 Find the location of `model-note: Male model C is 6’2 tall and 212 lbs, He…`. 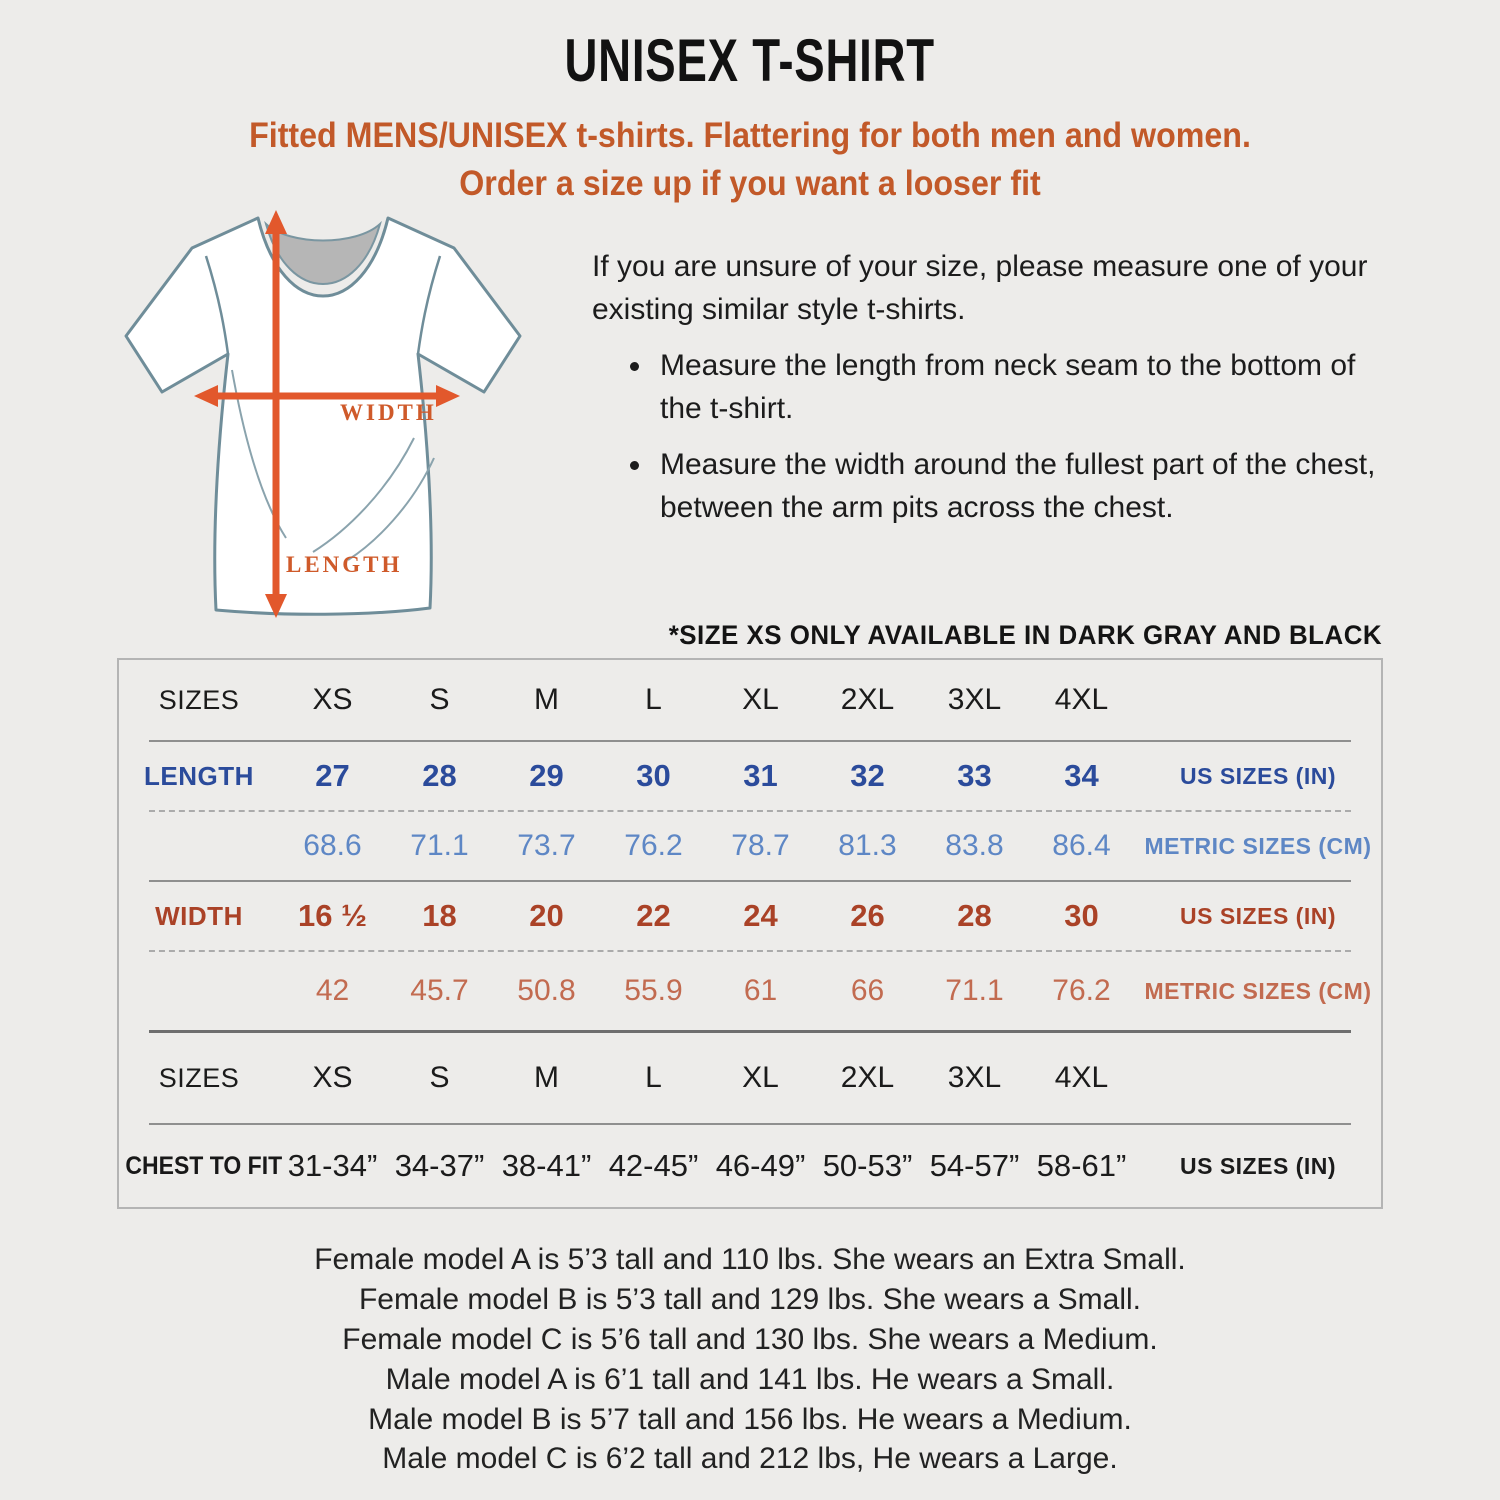

model-note: Male model C is 6’2 tall and 212 lbs, He… is located at coordinates (750, 1459).